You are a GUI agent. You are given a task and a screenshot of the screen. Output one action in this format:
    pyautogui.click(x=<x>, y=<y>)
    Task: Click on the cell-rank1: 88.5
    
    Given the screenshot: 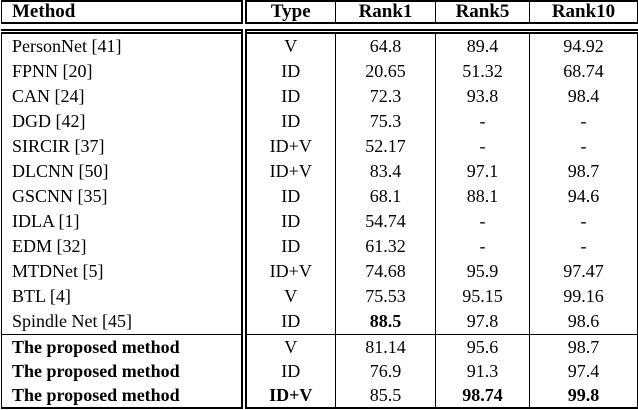 What is the action you would take?
    pyautogui.click(x=385, y=322)
    